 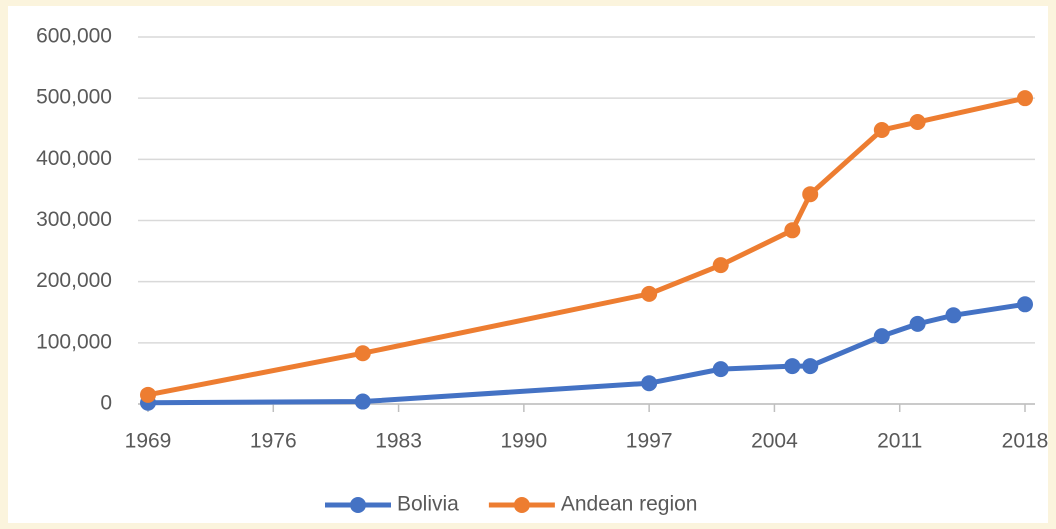 What do you see at coordinates (523, 441) in the screenshot?
I see `x-tick-label: 1990` at bounding box center [523, 441].